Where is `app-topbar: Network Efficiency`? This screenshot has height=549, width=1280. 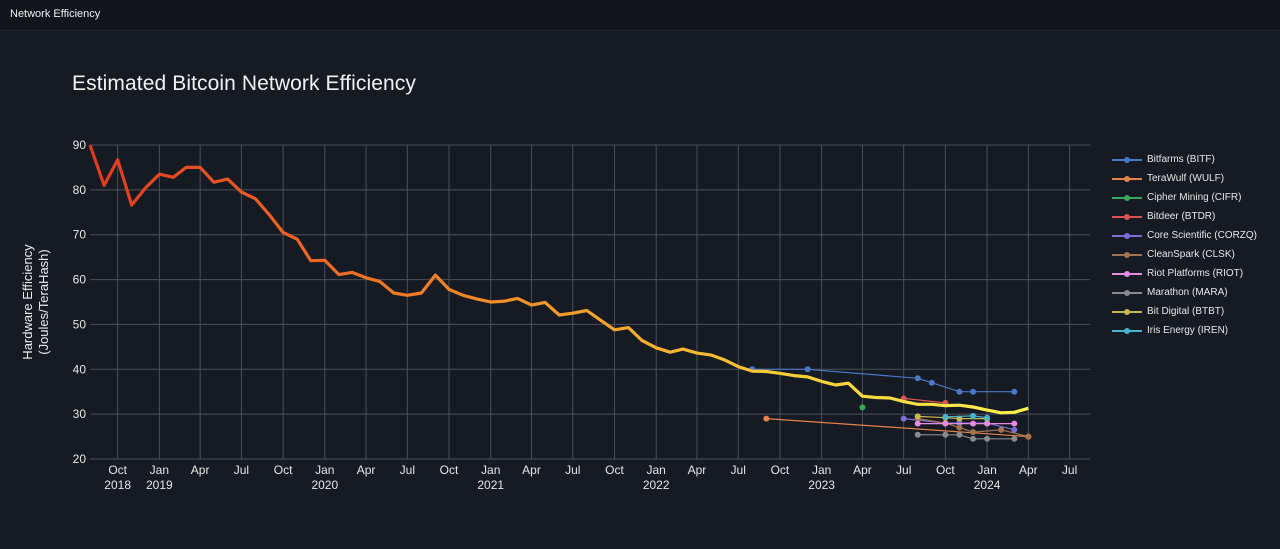
app-topbar: Network Efficiency is located at coordinates (640, 15).